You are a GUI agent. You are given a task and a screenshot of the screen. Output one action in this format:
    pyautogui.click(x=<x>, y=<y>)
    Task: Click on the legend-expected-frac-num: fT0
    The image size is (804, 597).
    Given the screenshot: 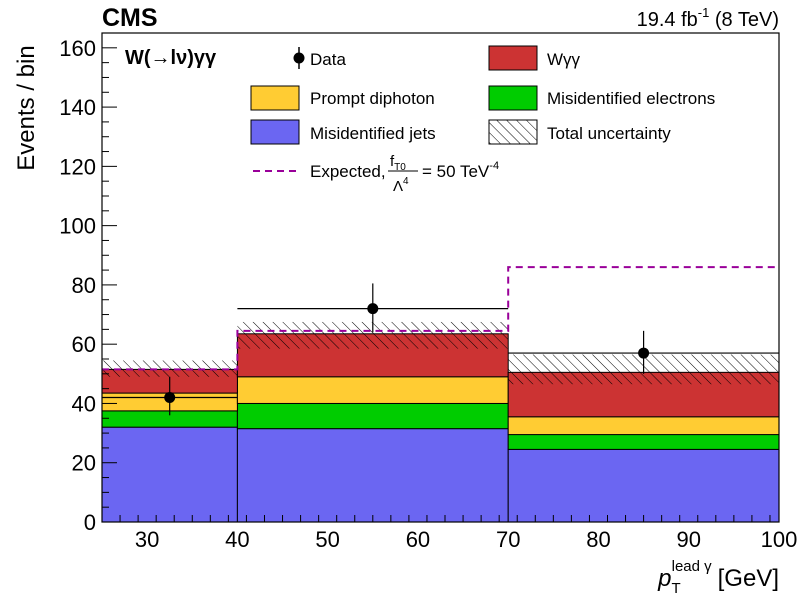 What is the action you would take?
    pyautogui.click(x=398, y=163)
    